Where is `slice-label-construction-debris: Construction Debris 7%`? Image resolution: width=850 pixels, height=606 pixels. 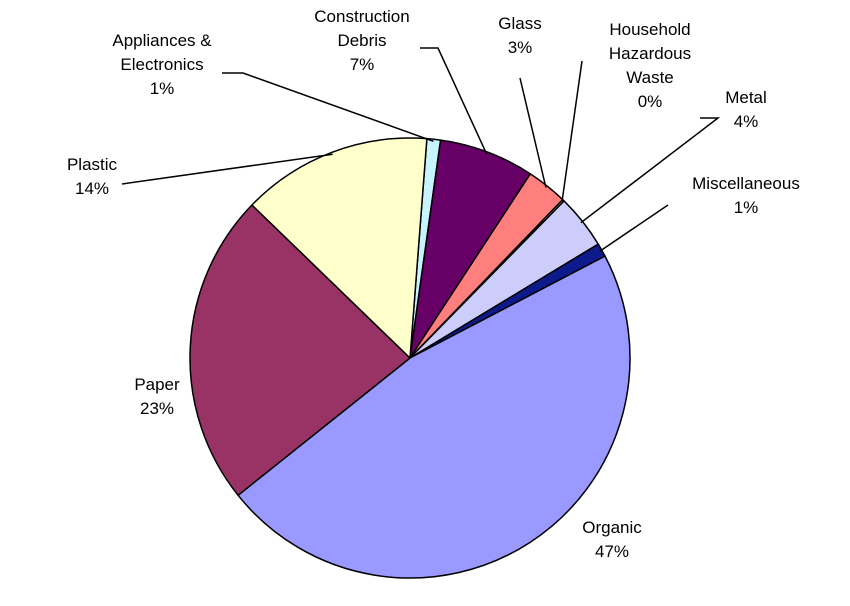 slice-label-construction-debris: Construction Debris 7% is located at coordinates (361, 40).